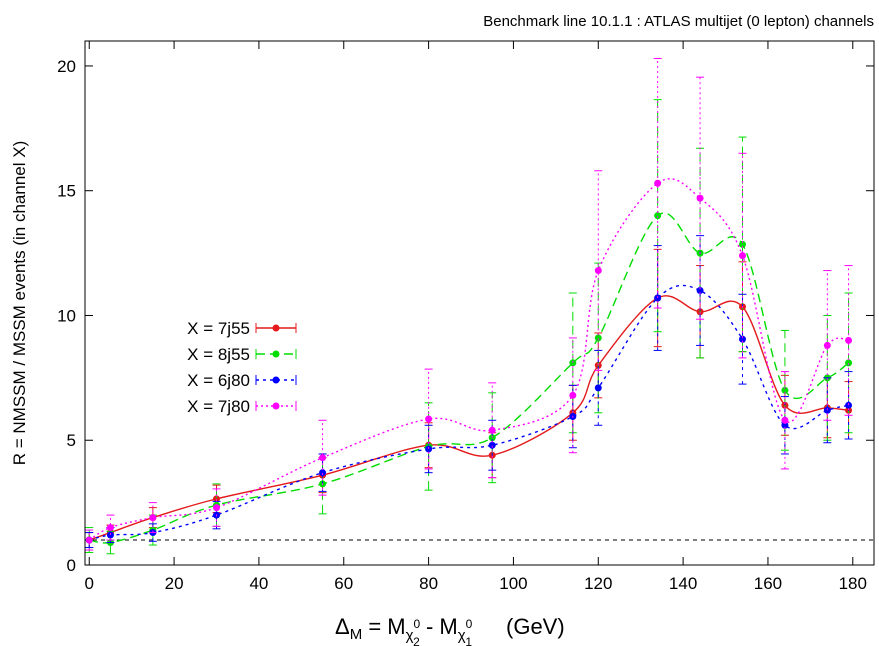 This screenshot has width=879, height=646. Describe the element at coordinates (439, 626) in the screenshot. I see `x-axis-label-minus: - M` at that location.